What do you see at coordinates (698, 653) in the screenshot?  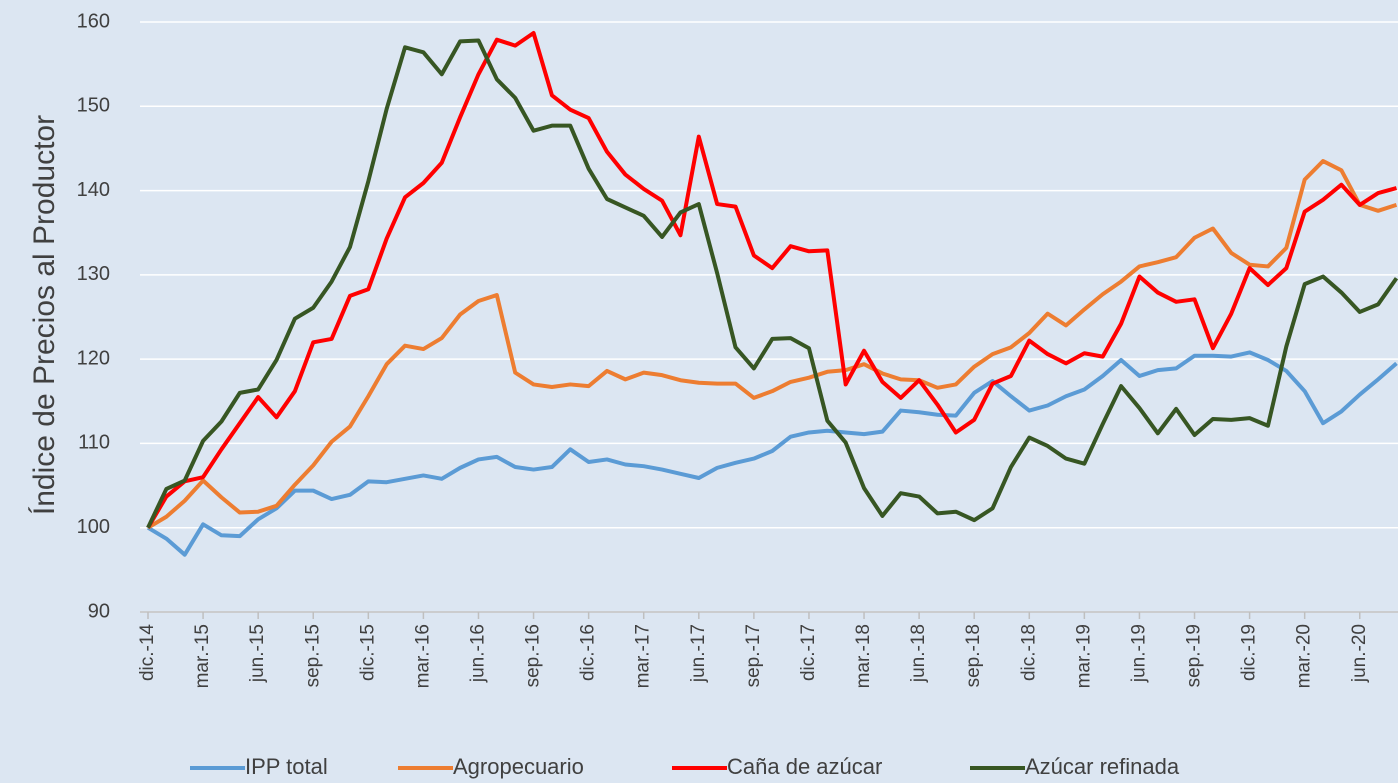 I see `x-tick-label: jun.-17` at bounding box center [698, 653].